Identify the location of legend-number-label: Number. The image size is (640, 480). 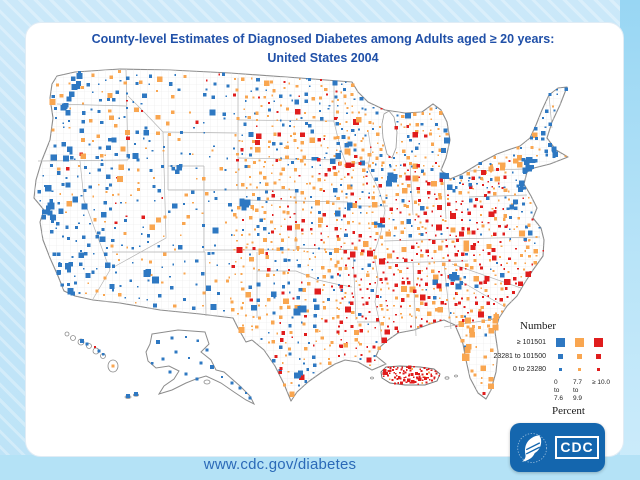
(538, 326).